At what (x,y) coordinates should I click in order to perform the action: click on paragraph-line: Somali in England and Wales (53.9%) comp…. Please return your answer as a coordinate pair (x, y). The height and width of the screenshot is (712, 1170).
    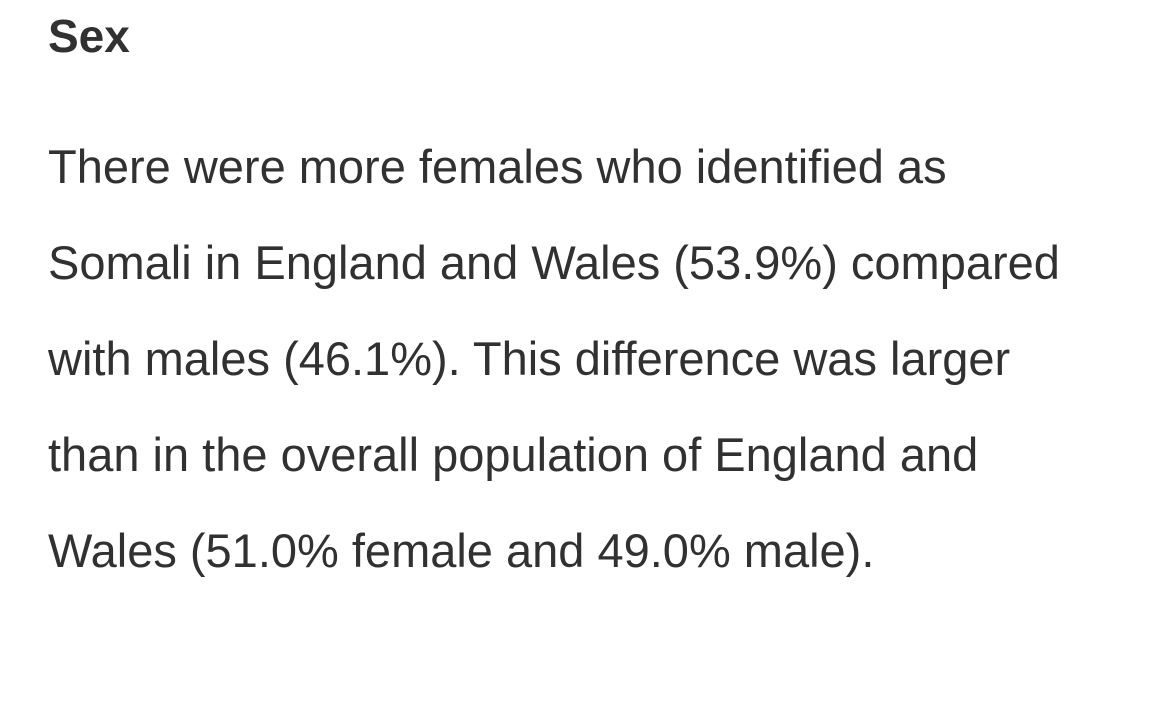
    Looking at the image, I should click on (554, 262).